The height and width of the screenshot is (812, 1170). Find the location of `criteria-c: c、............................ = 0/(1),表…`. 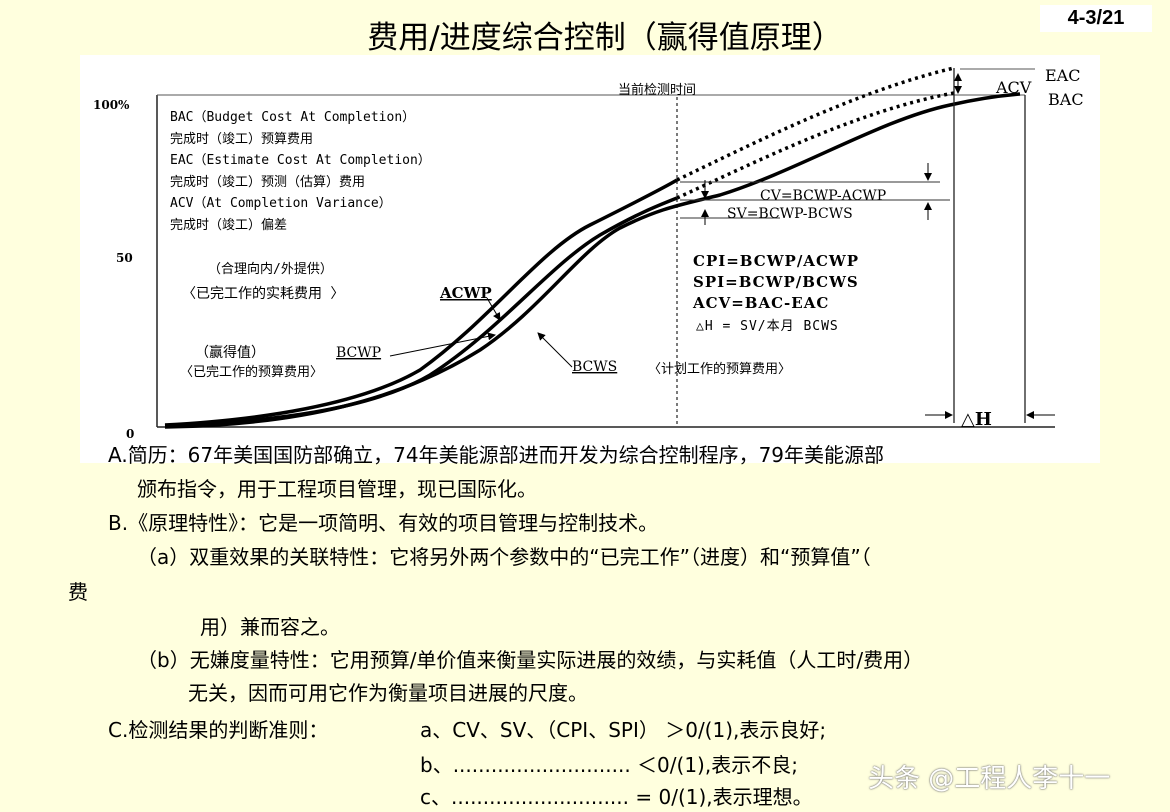

criteria-c: c、............................ = 0/(1),表… is located at coordinates (616, 797).